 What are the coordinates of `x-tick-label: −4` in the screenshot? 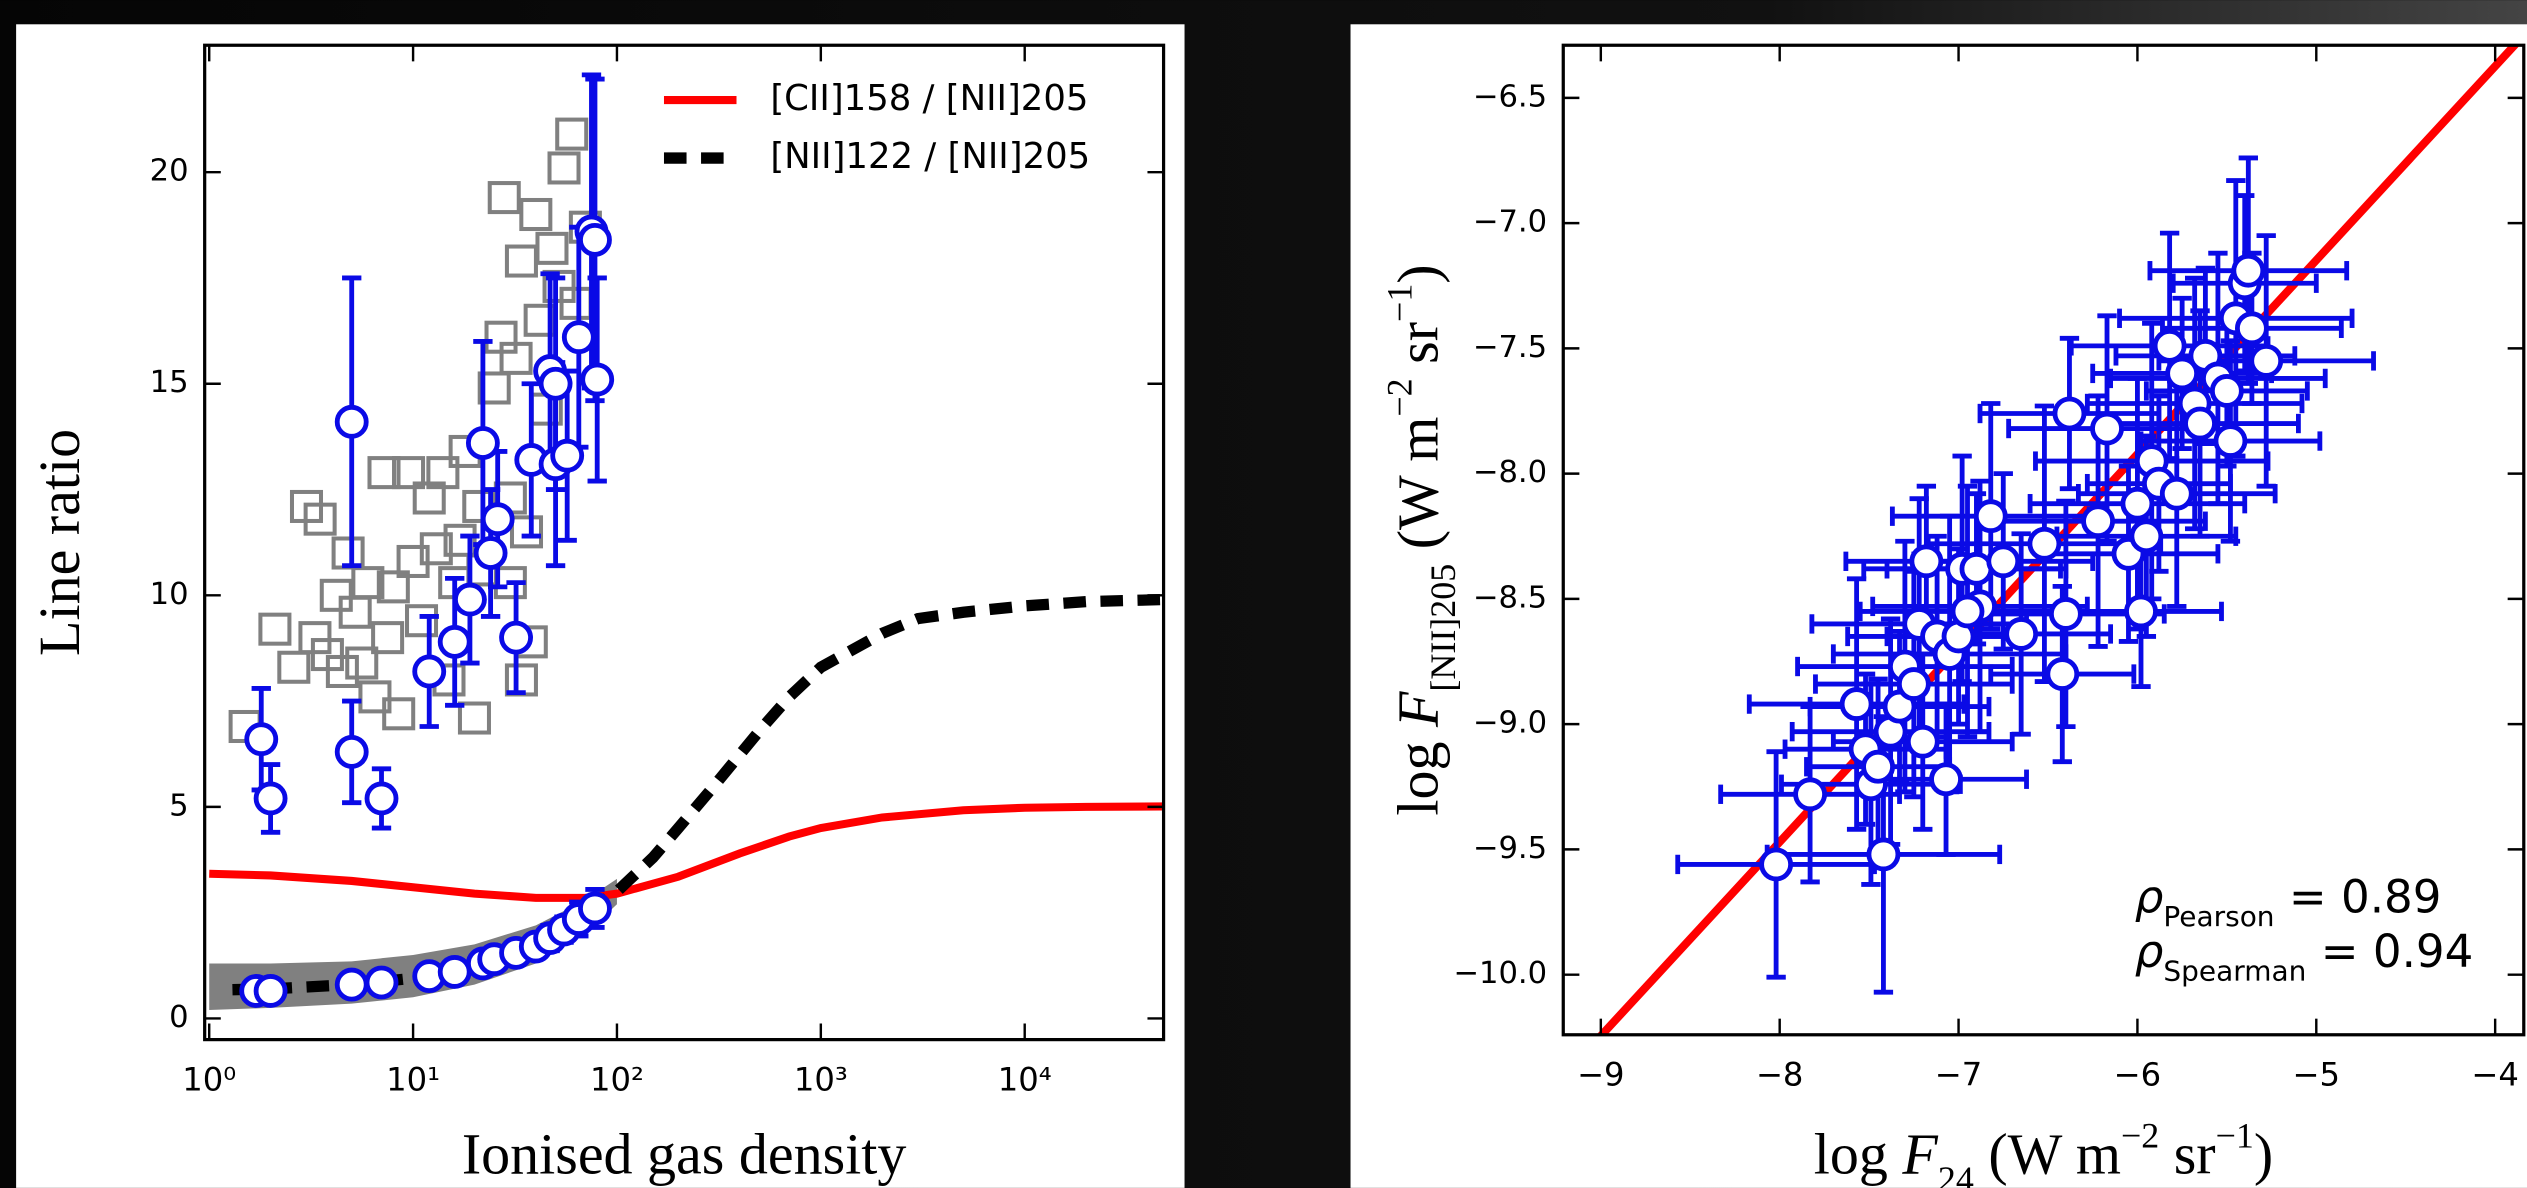 It's located at (2495, 1075).